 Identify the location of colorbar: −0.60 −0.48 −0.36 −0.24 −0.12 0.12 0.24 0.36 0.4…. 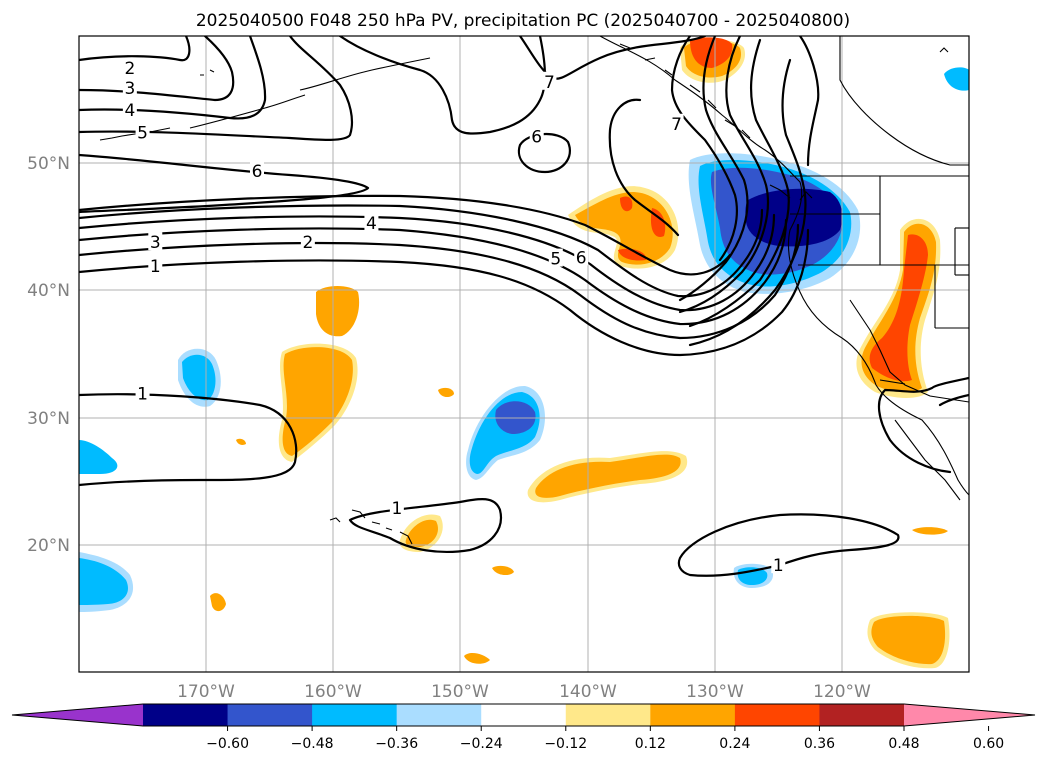
(523, 727).